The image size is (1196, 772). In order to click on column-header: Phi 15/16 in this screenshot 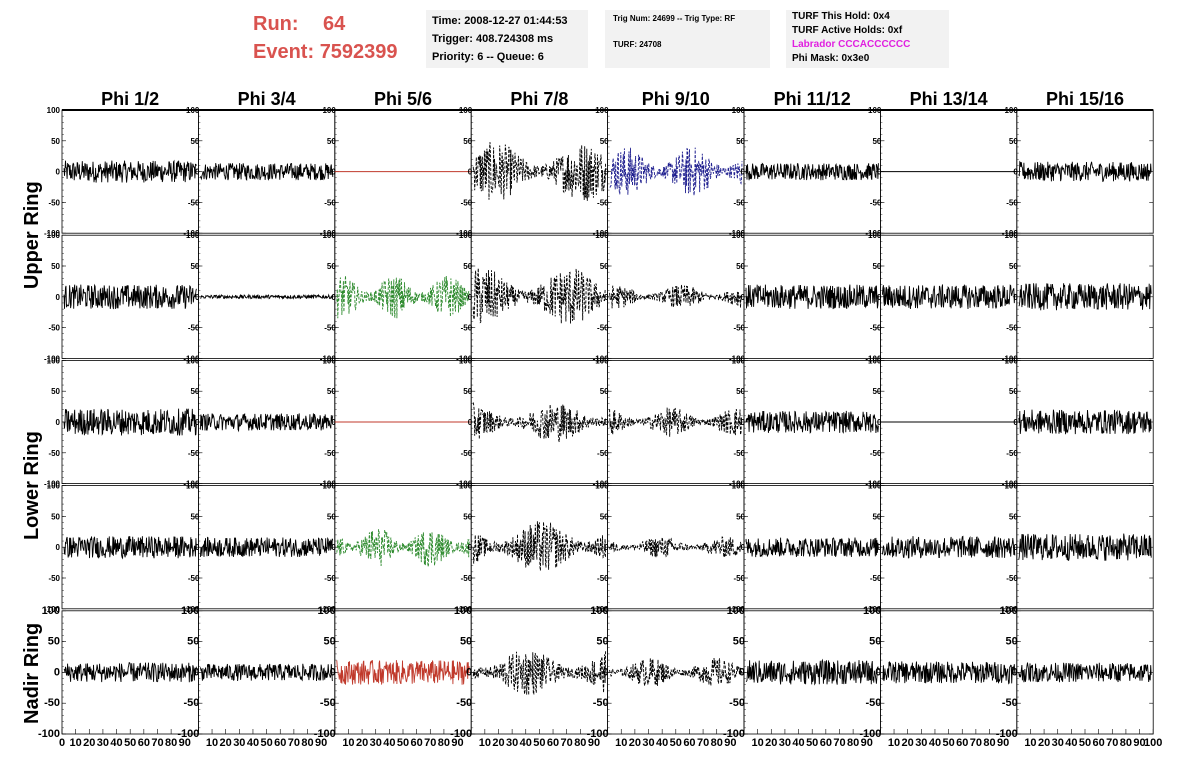, I will do `click(1085, 99)`.